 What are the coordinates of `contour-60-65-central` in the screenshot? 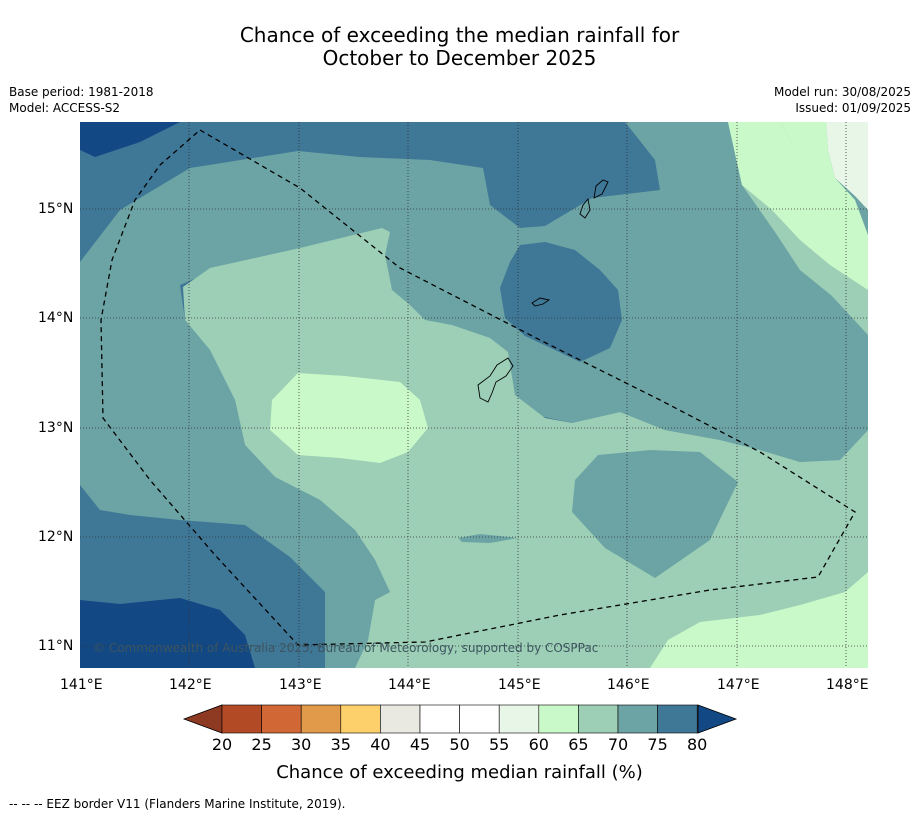 It's located at (349, 418).